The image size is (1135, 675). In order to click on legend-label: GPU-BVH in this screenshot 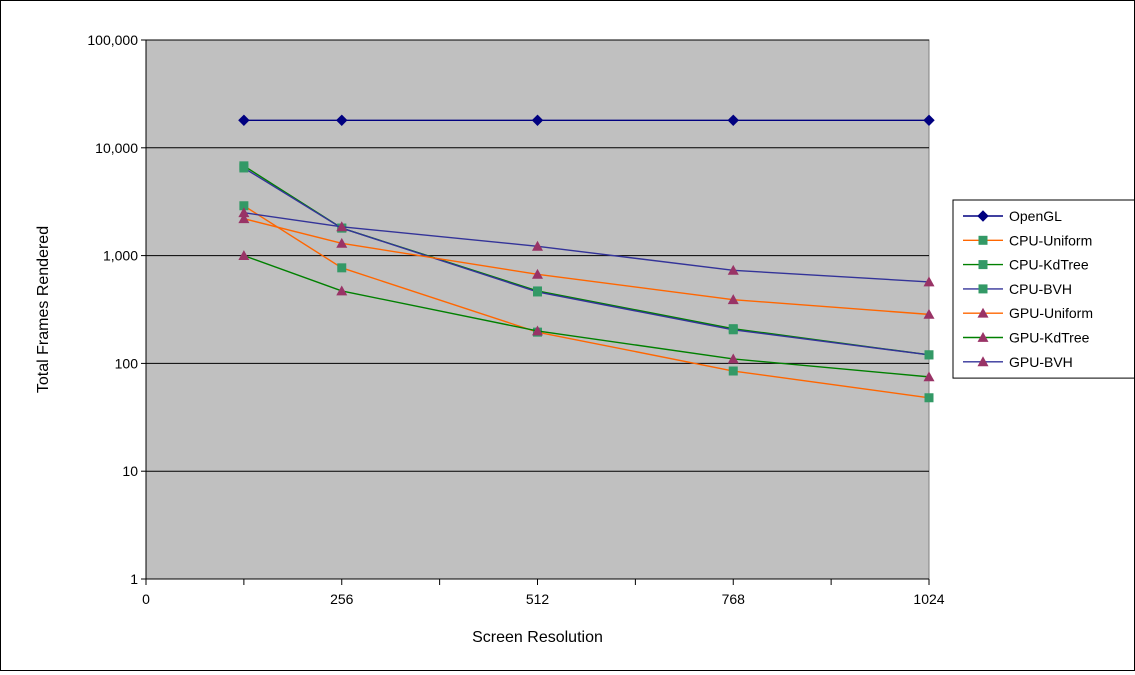, I will do `click(1041, 362)`.